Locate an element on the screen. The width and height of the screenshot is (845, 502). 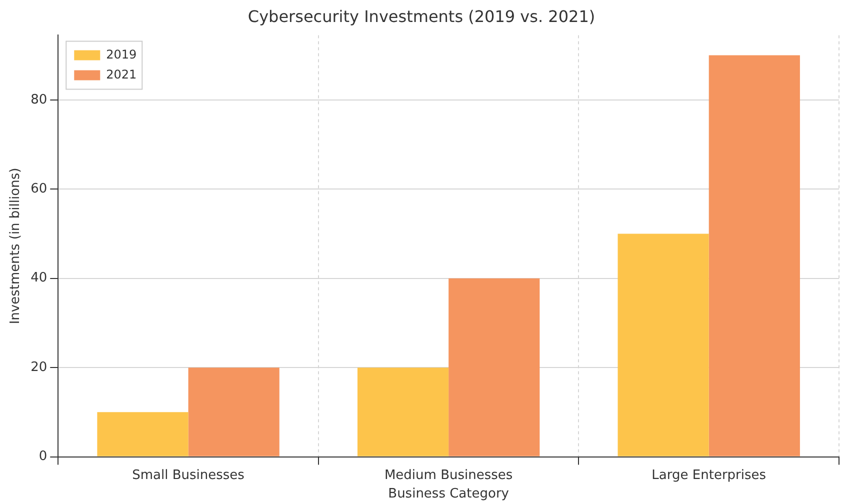
y-tick-label: 20 is located at coordinates (39, 367).